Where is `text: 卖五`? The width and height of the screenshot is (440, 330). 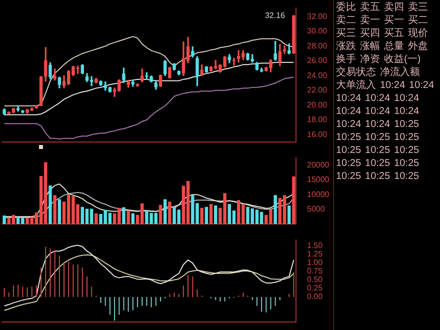 text: 卖五 is located at coordinates (370, 8).